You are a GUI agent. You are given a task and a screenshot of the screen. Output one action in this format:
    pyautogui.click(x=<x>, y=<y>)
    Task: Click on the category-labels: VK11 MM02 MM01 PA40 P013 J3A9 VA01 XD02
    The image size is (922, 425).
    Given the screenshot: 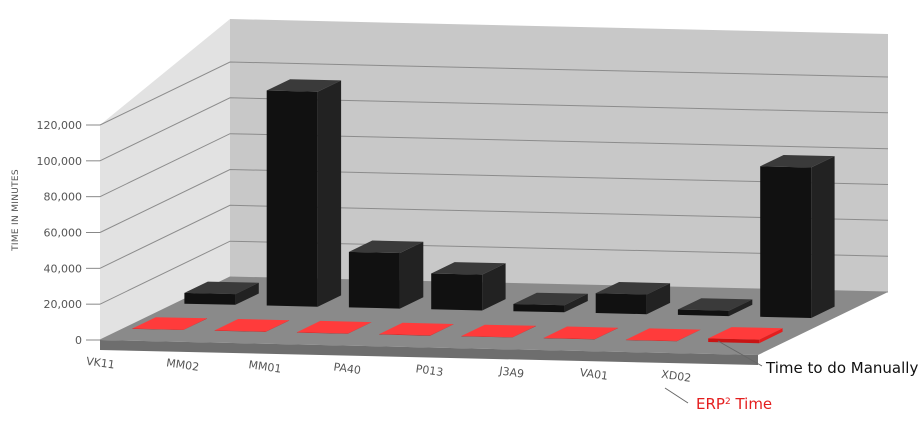 What is the action you would take?
    pyautogui.click(x=388, y=370)
    